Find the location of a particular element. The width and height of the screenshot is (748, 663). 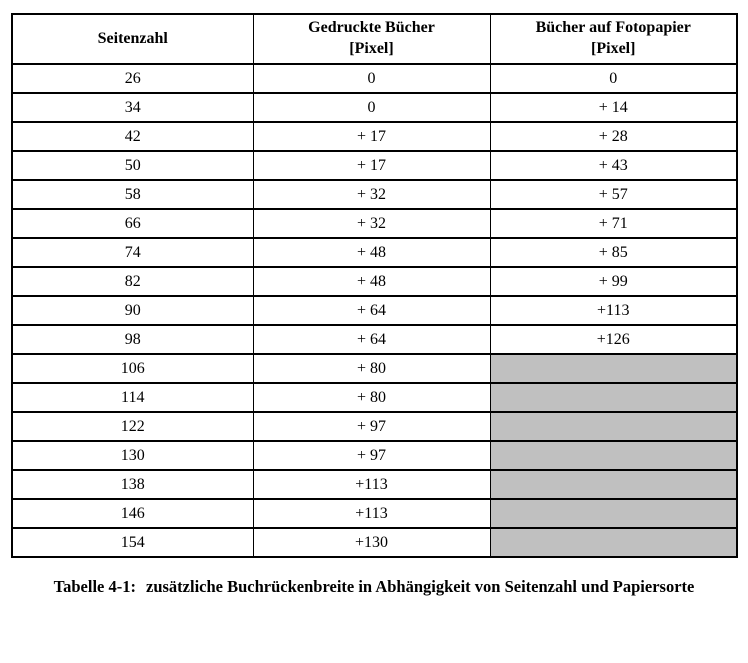

cell-foto: + 57 is located at coordinates (613, 194).